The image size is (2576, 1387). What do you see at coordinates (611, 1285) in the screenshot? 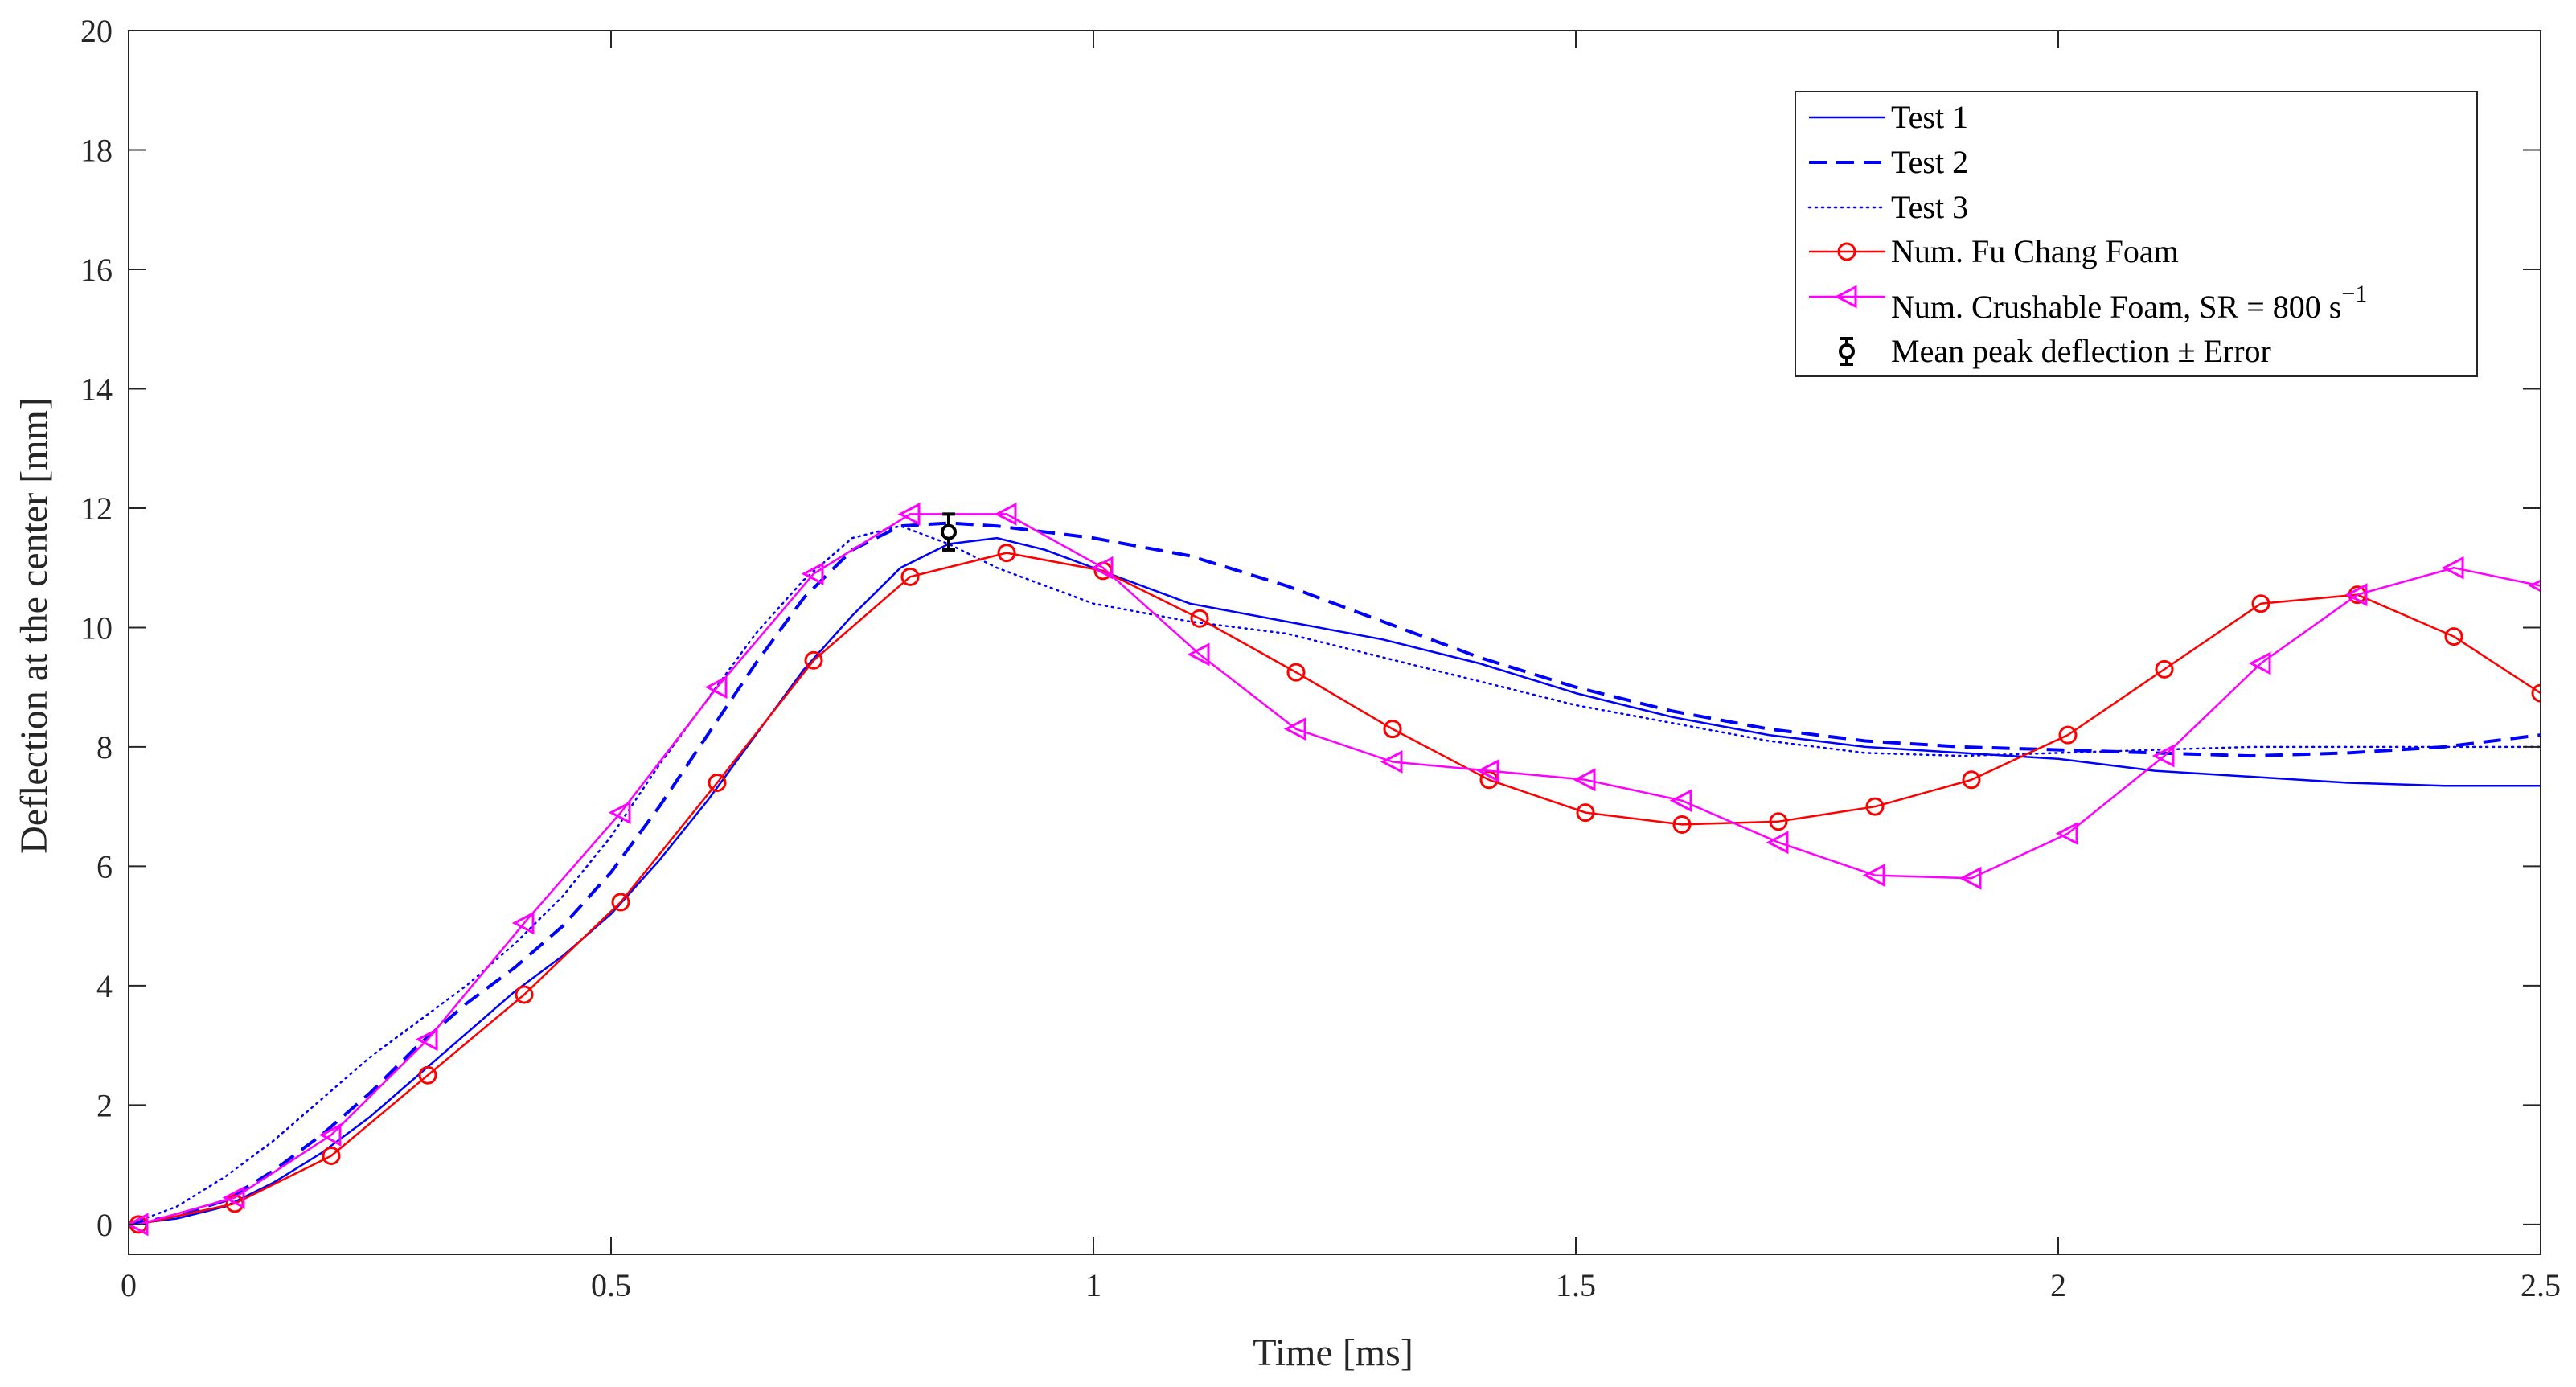
I see `x-tick-label: 0.5` at bounding box center [611, 1285].